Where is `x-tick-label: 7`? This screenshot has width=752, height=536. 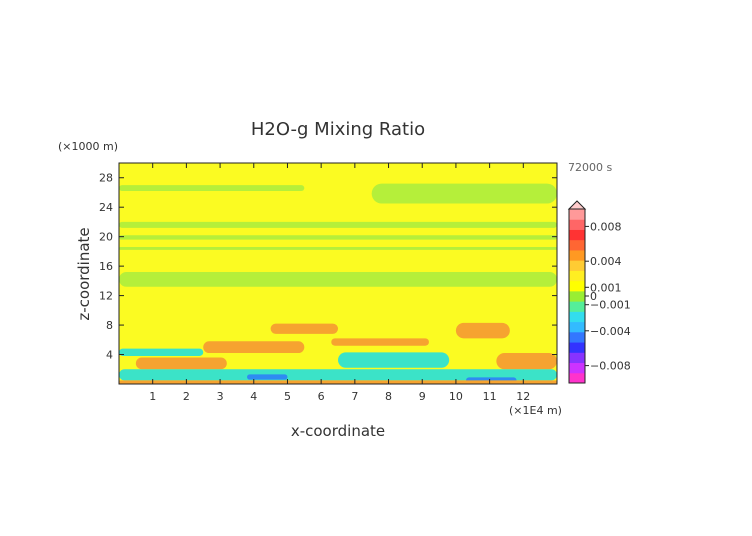 x-tick-label: 7 is located at coordinates (354, 396).